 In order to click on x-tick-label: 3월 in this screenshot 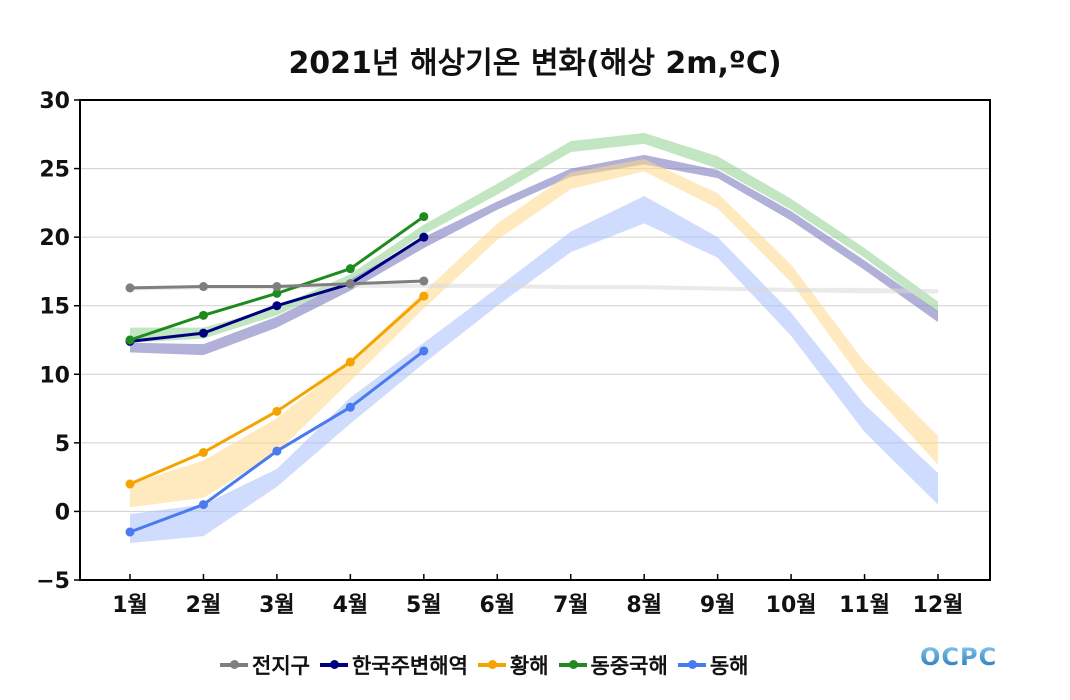, I will do `click(277, 605)`.